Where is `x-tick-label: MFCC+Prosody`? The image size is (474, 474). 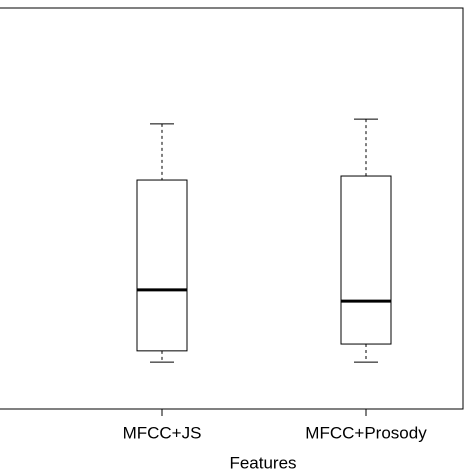 x-tick-label: MFCC+Prosody is located at coordinates (366, 432).